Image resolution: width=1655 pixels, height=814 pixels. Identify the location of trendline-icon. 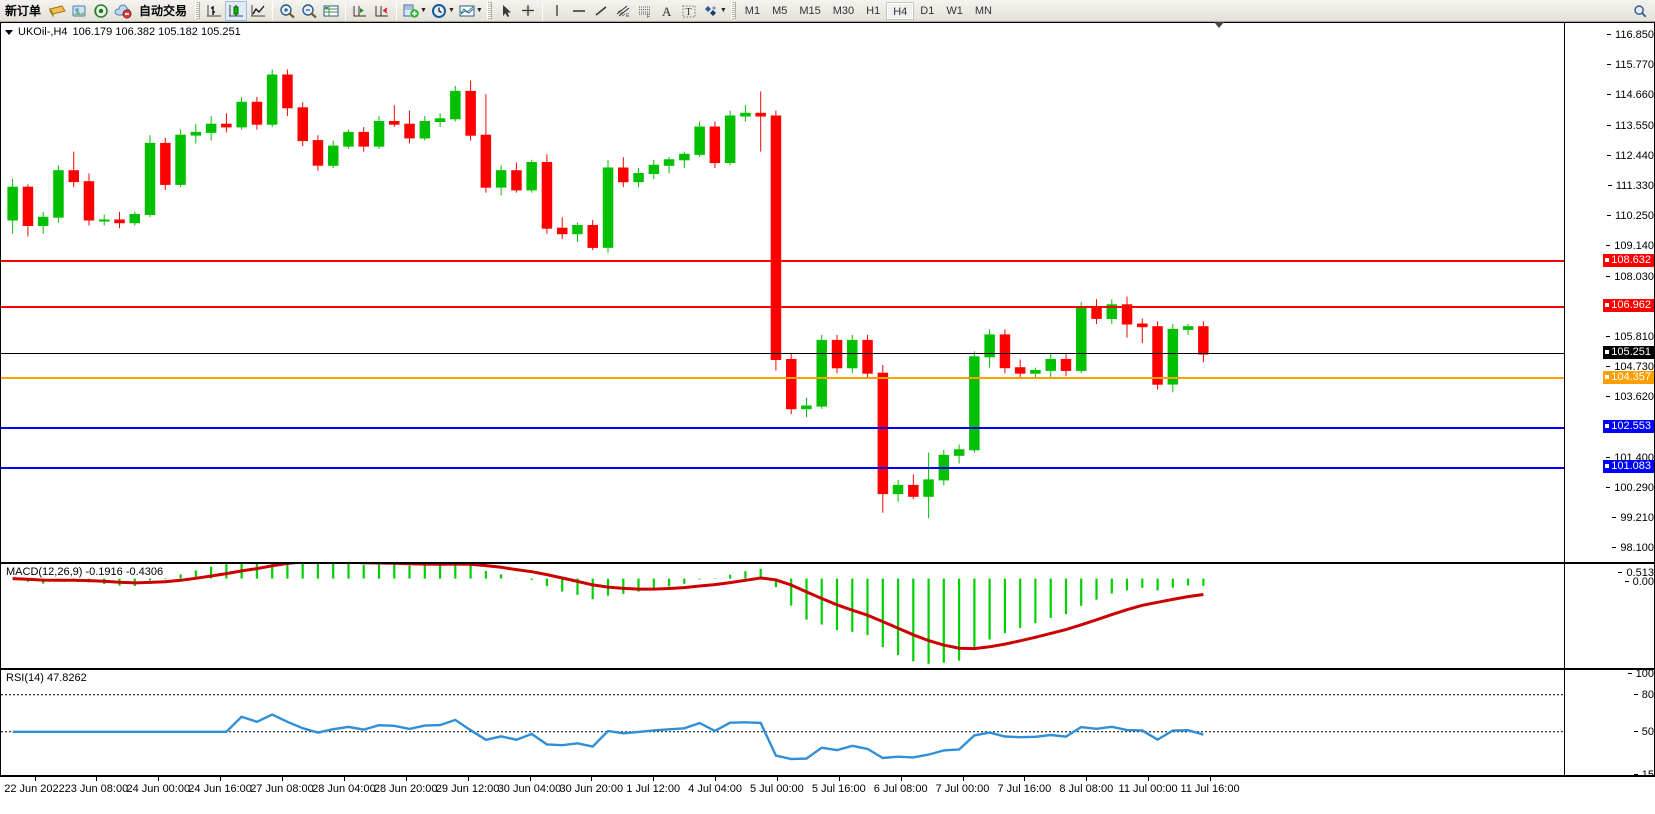
(601, 11).